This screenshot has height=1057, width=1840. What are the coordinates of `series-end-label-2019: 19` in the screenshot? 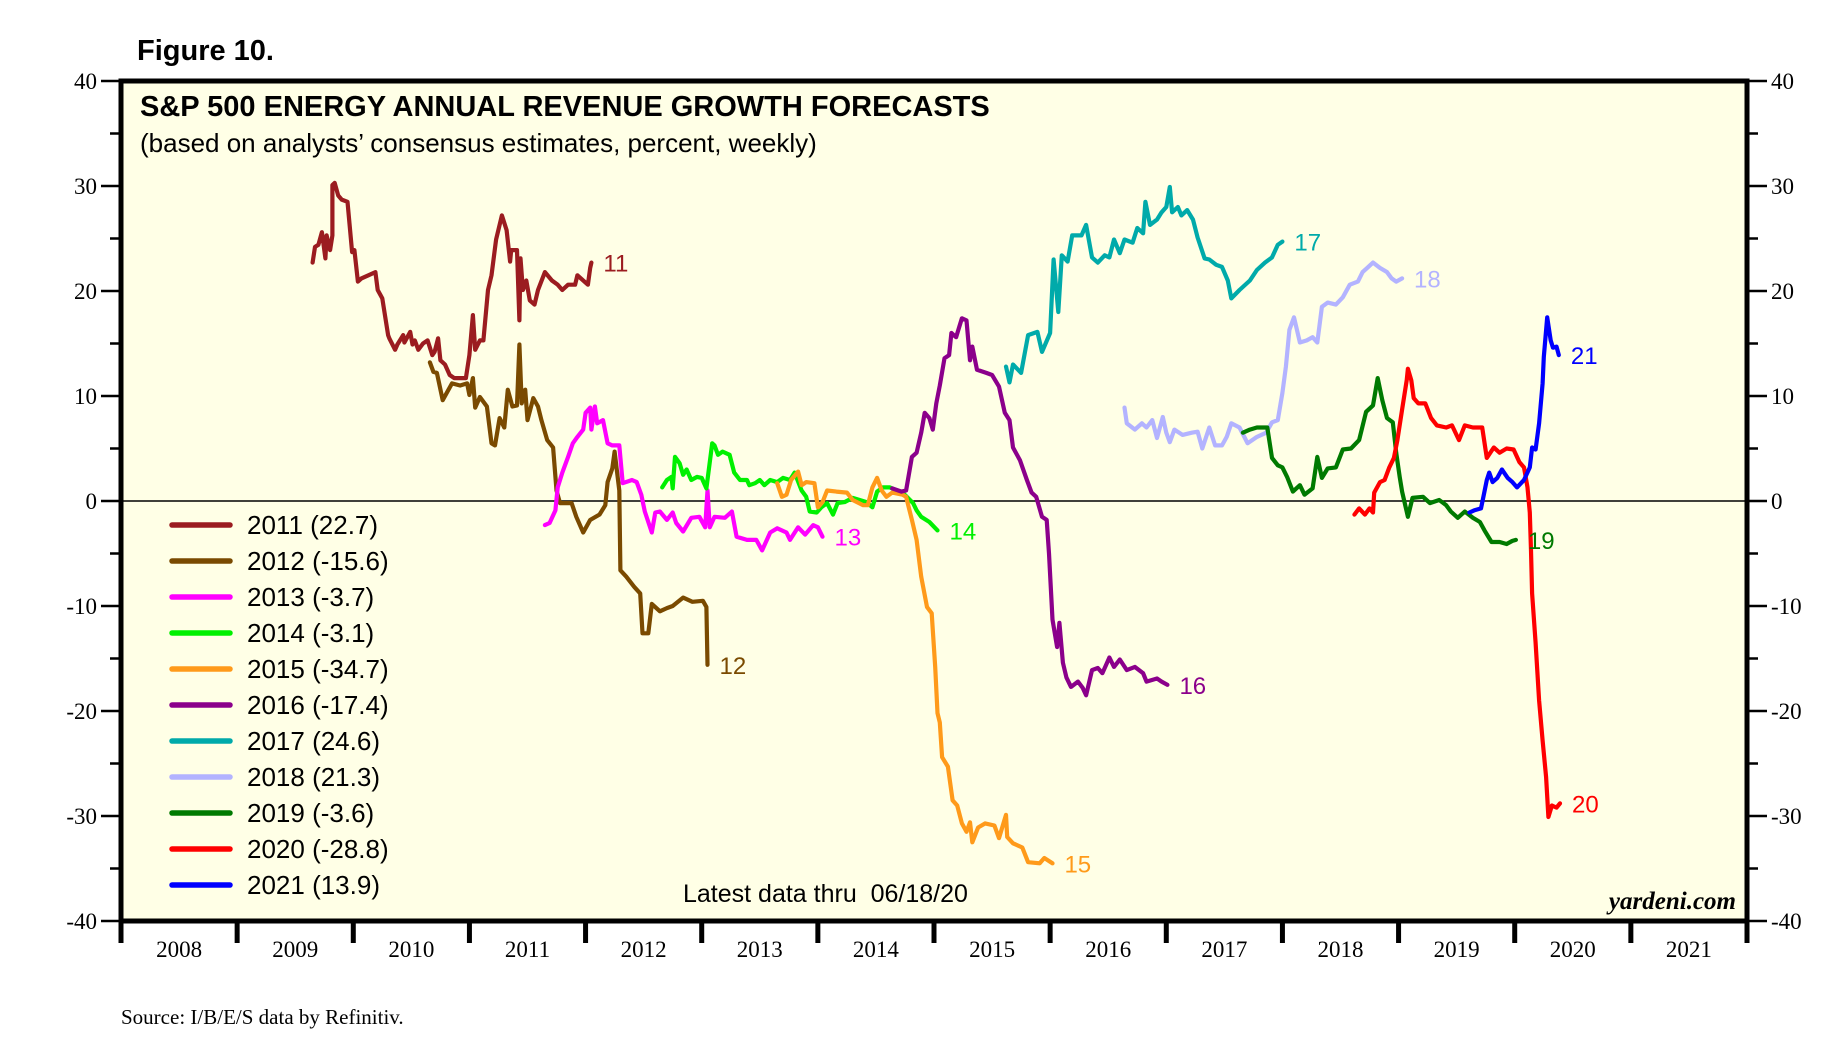 It's located at (1541, 541).